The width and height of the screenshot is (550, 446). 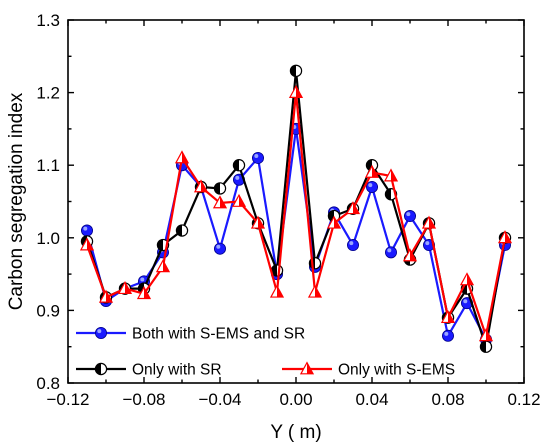 I want to click on y-tick-label: 0.8, so click(x=48, y=383).